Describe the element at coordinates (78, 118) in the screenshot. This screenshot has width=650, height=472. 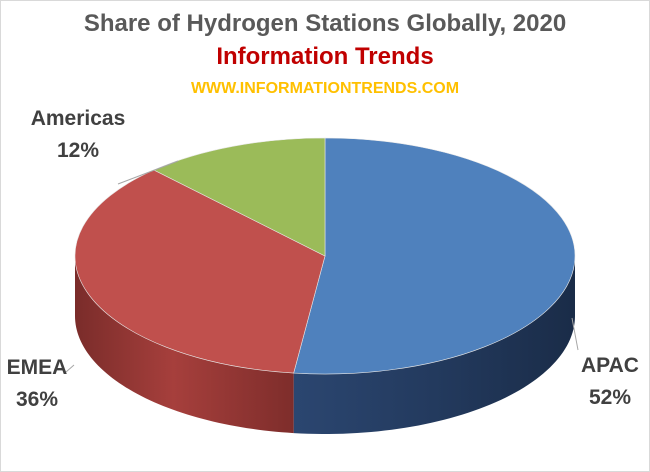
I see `data-label-americas-name: Americas` at that location.